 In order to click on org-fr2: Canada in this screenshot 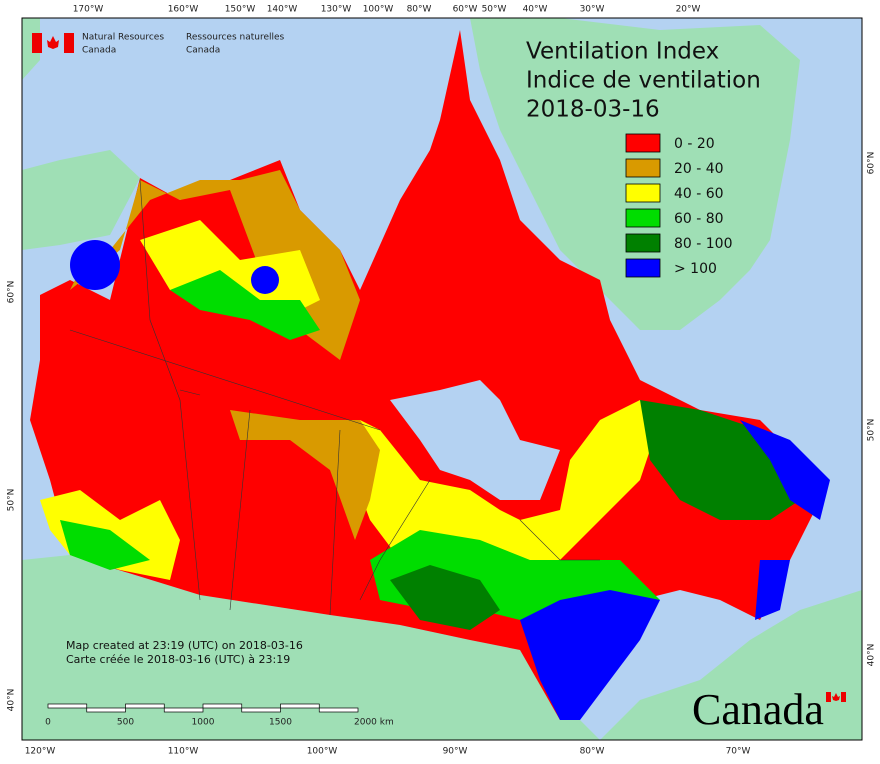, I will do `click(203, 51)`.